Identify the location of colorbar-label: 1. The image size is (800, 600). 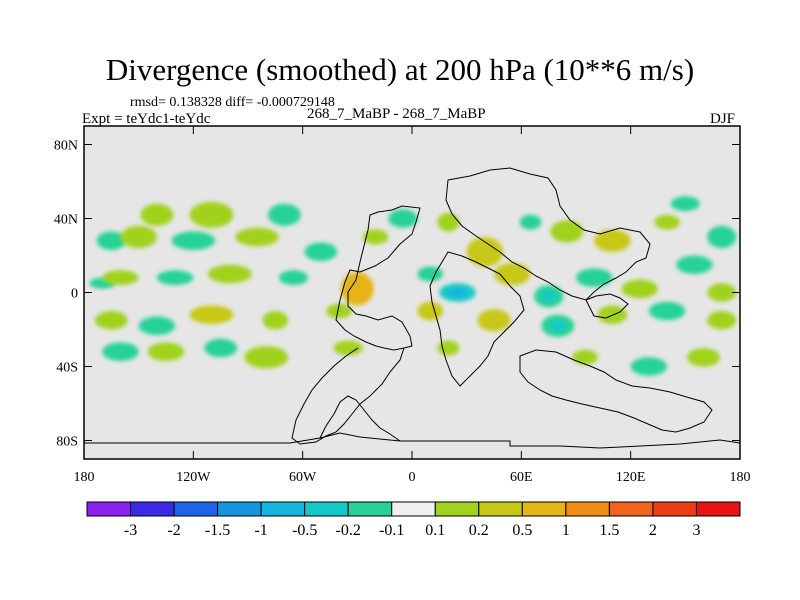
(566, 530).